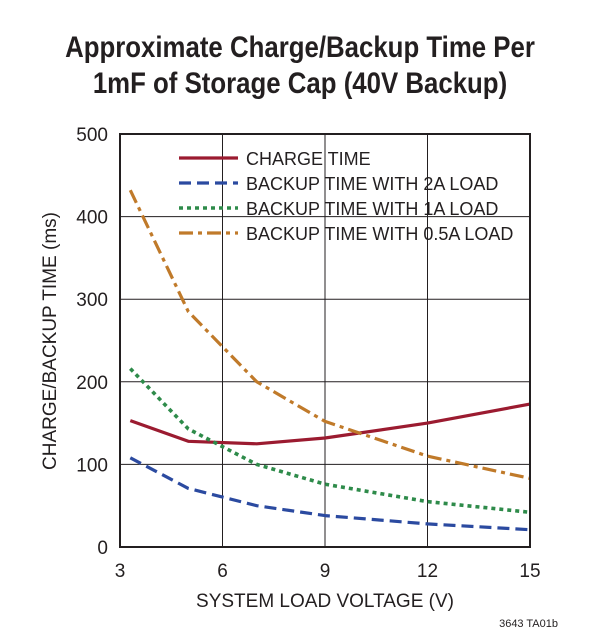  I want to click on legend-label-backup-time-with-0-5a-load: BACKUP TIME WITH 0.5A LOAD, so click(379, 234).